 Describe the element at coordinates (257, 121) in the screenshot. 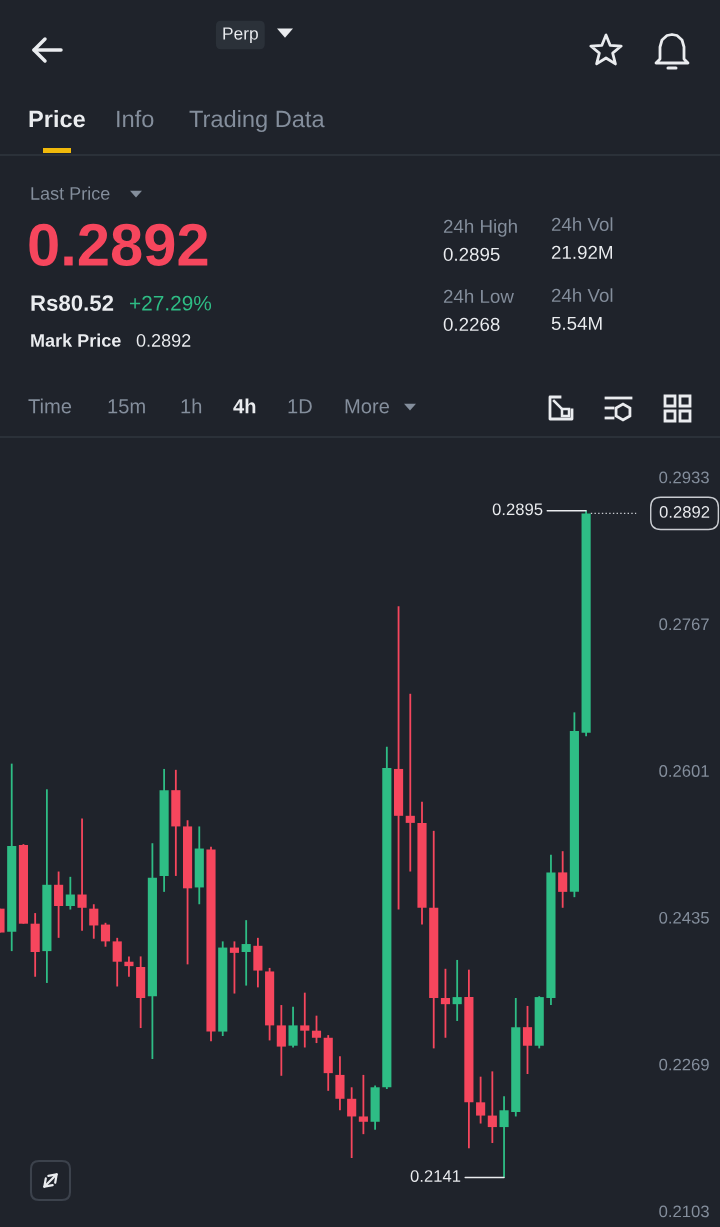

I see `text: Trading Data` at that location.